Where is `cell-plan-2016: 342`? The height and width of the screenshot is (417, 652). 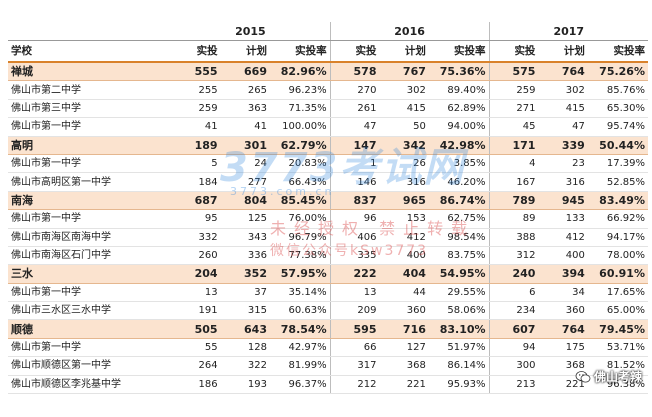 cell-plan-2016: 342 is located at coordinates (404, 145).